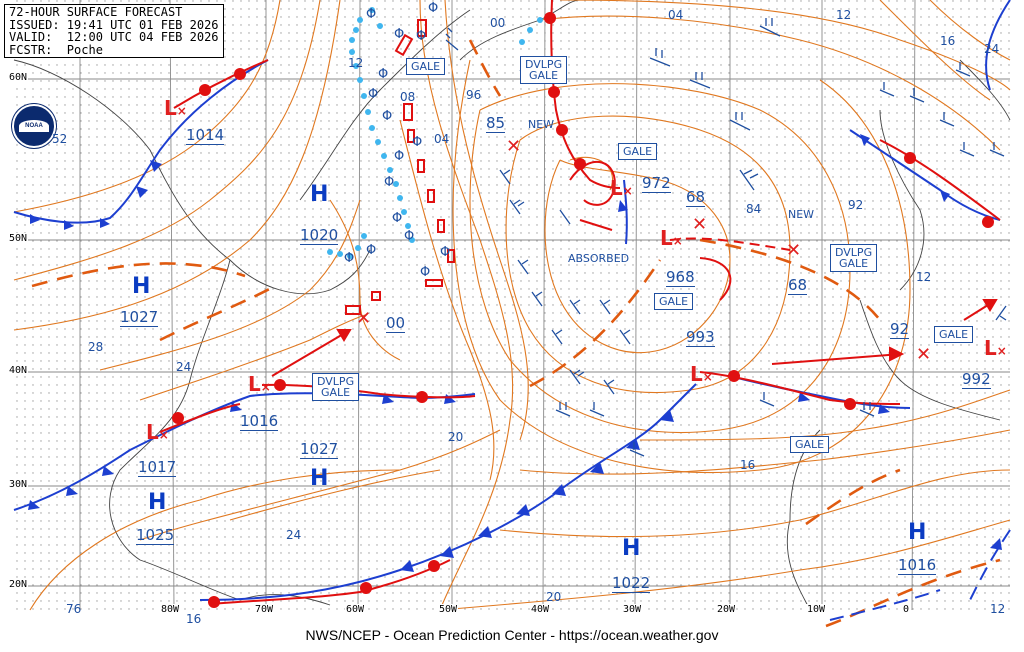  What do you see at coordinates (155, 535) in the screenshot?
I see `high-pressure-1025: 1025` at bounding box center [155, 535].